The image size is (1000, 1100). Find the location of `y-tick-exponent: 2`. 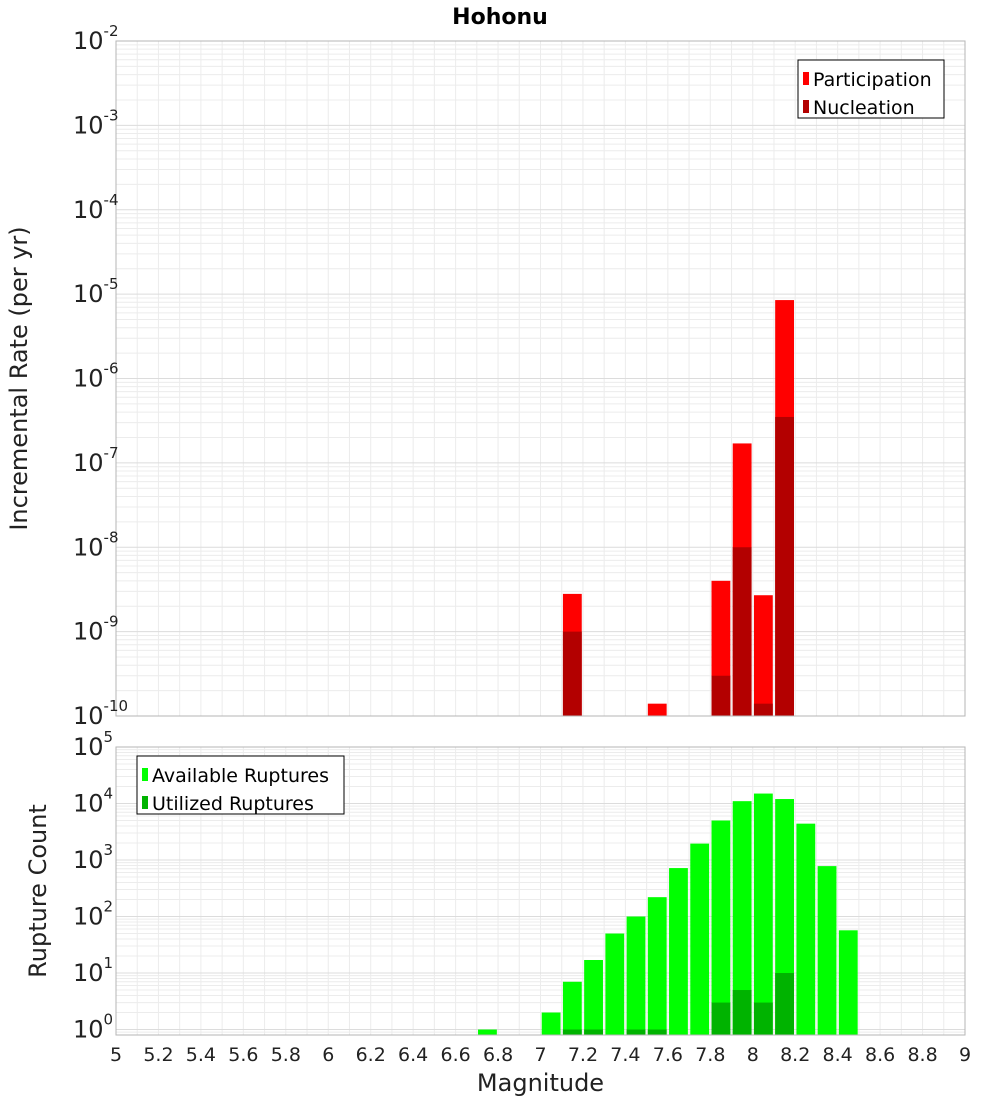

y-tick-exponent: 2 is located at coordinates (109, 907).